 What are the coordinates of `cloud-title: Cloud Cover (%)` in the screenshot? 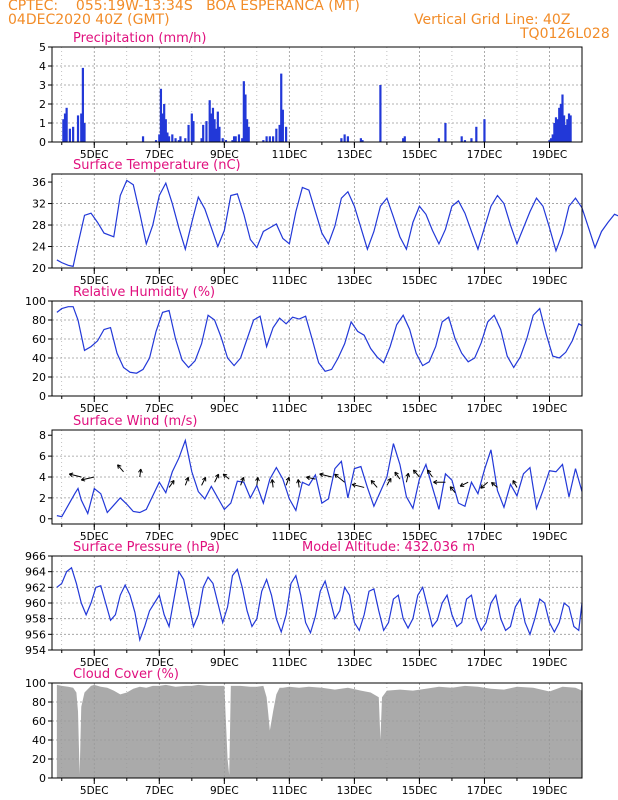 It's located at (126, 674).